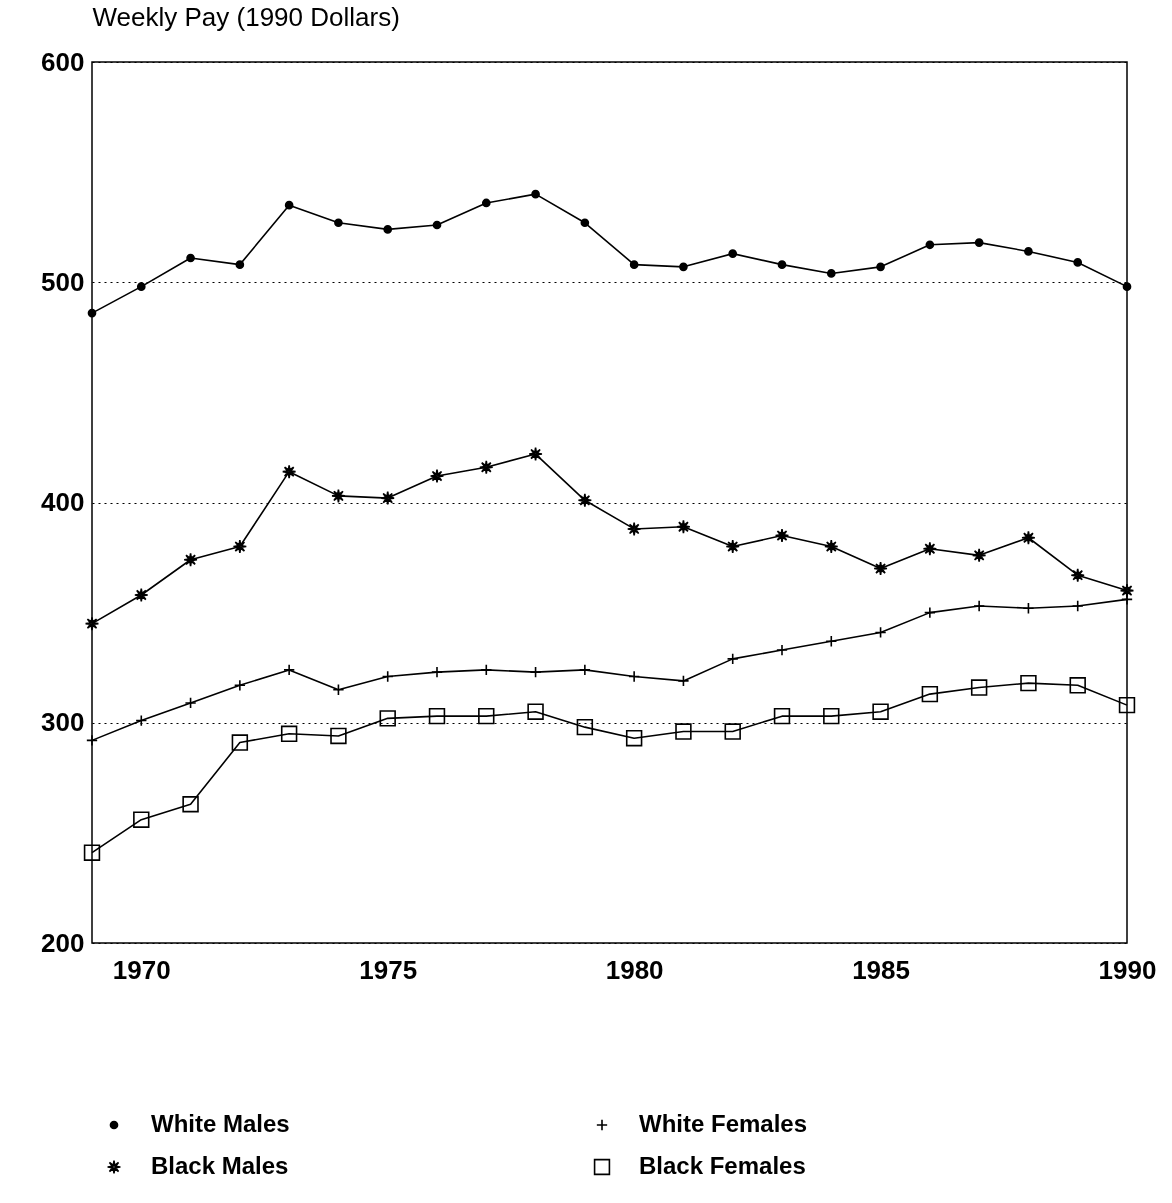  What do you see at coordinates (63, 942) in the screenshot?
I see `y-tick-label: 200` at bounding box center [63, 942].